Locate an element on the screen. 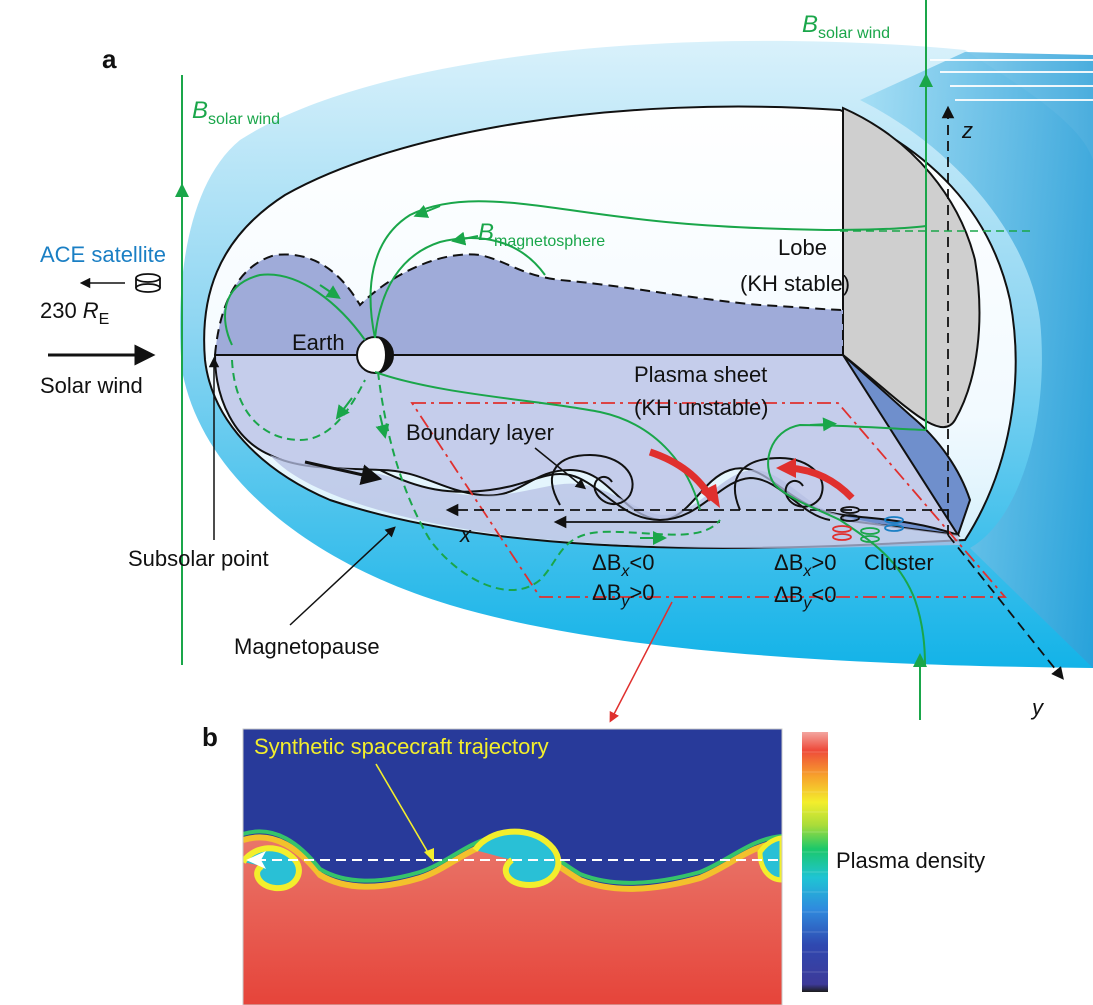 This screenshot has height=1005, width=1093. magnetopause-flow-arrow is located at coordinates (343, 472).